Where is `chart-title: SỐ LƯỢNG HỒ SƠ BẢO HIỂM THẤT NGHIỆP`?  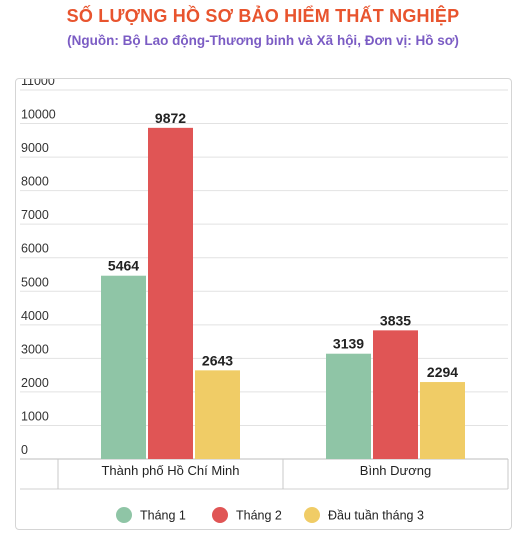
chart-title: SỐ LƯỢNG HỒ SƠ BẢO HIỂM THẤT NGHIỆP is located at coordinates (263, 16).